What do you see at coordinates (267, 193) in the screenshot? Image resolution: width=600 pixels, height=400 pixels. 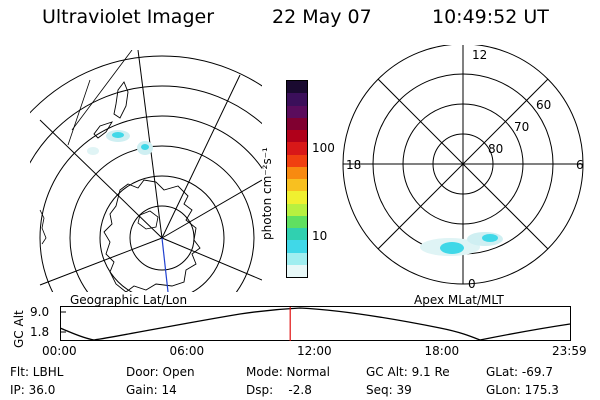 I see `colorbar-unit-label: photon cm⁻²s⁻¹` at bounding box center [267, 193].